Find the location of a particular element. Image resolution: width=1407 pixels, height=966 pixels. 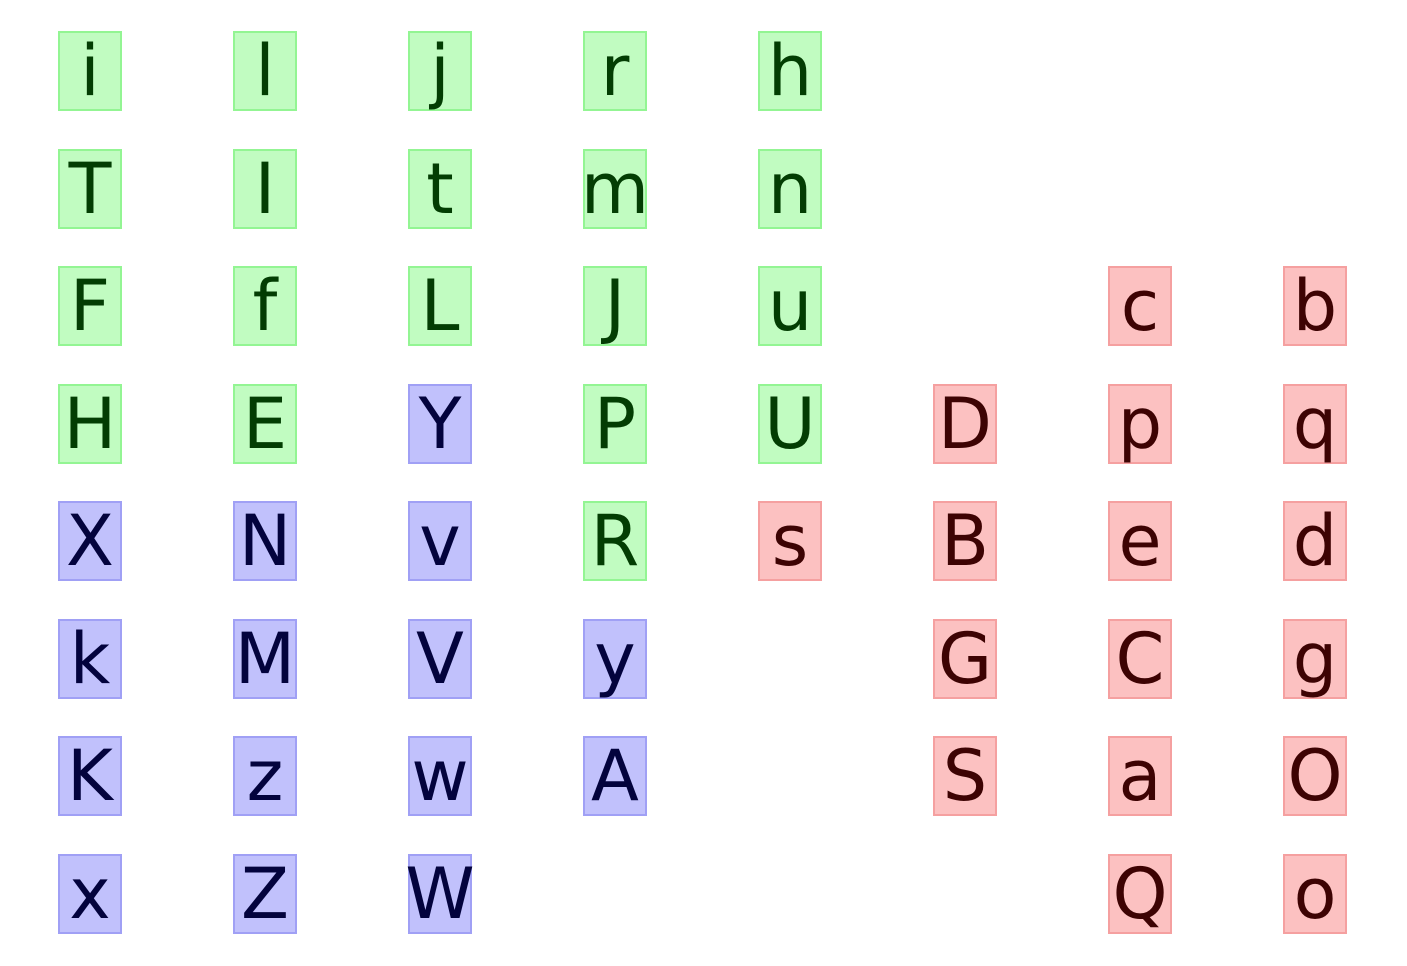

letter-cell-red: p is located at coordinates (1140, 424).